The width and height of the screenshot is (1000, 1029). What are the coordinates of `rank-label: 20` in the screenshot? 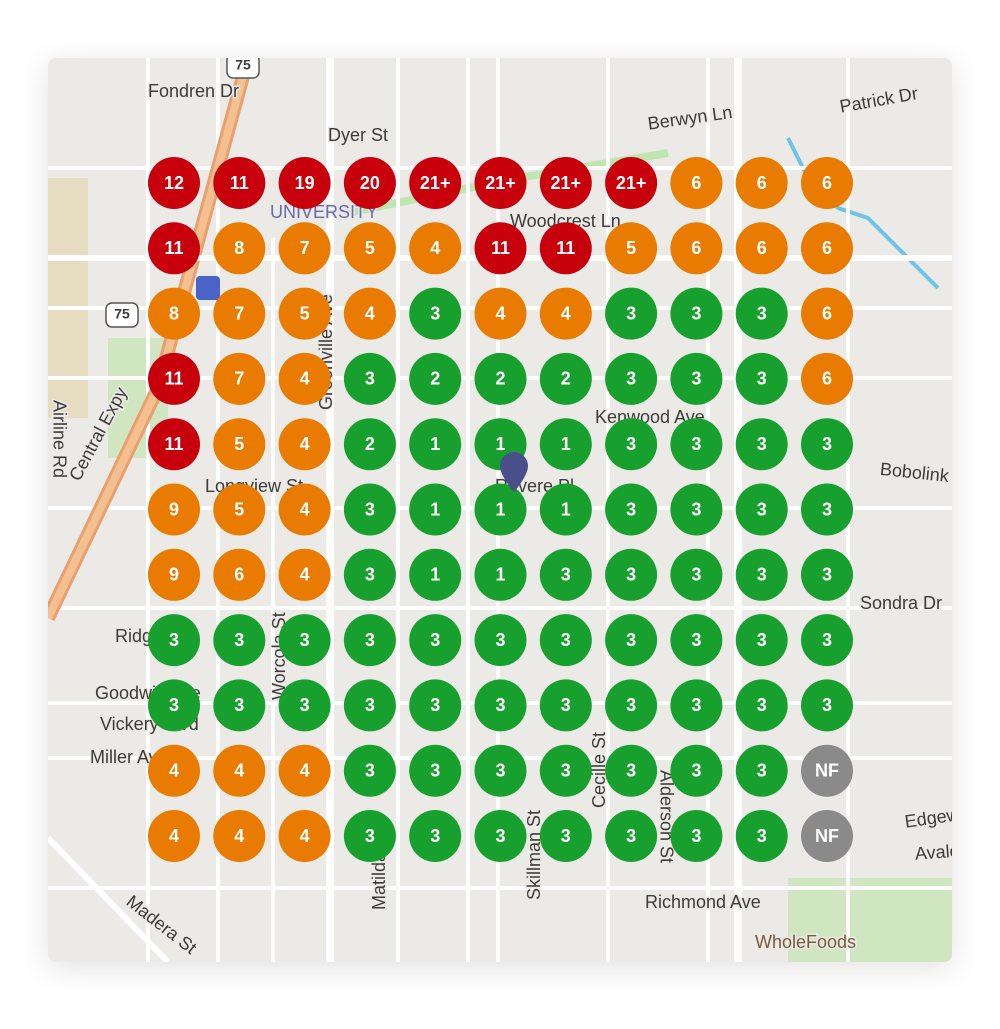 It's located at (370, 183).